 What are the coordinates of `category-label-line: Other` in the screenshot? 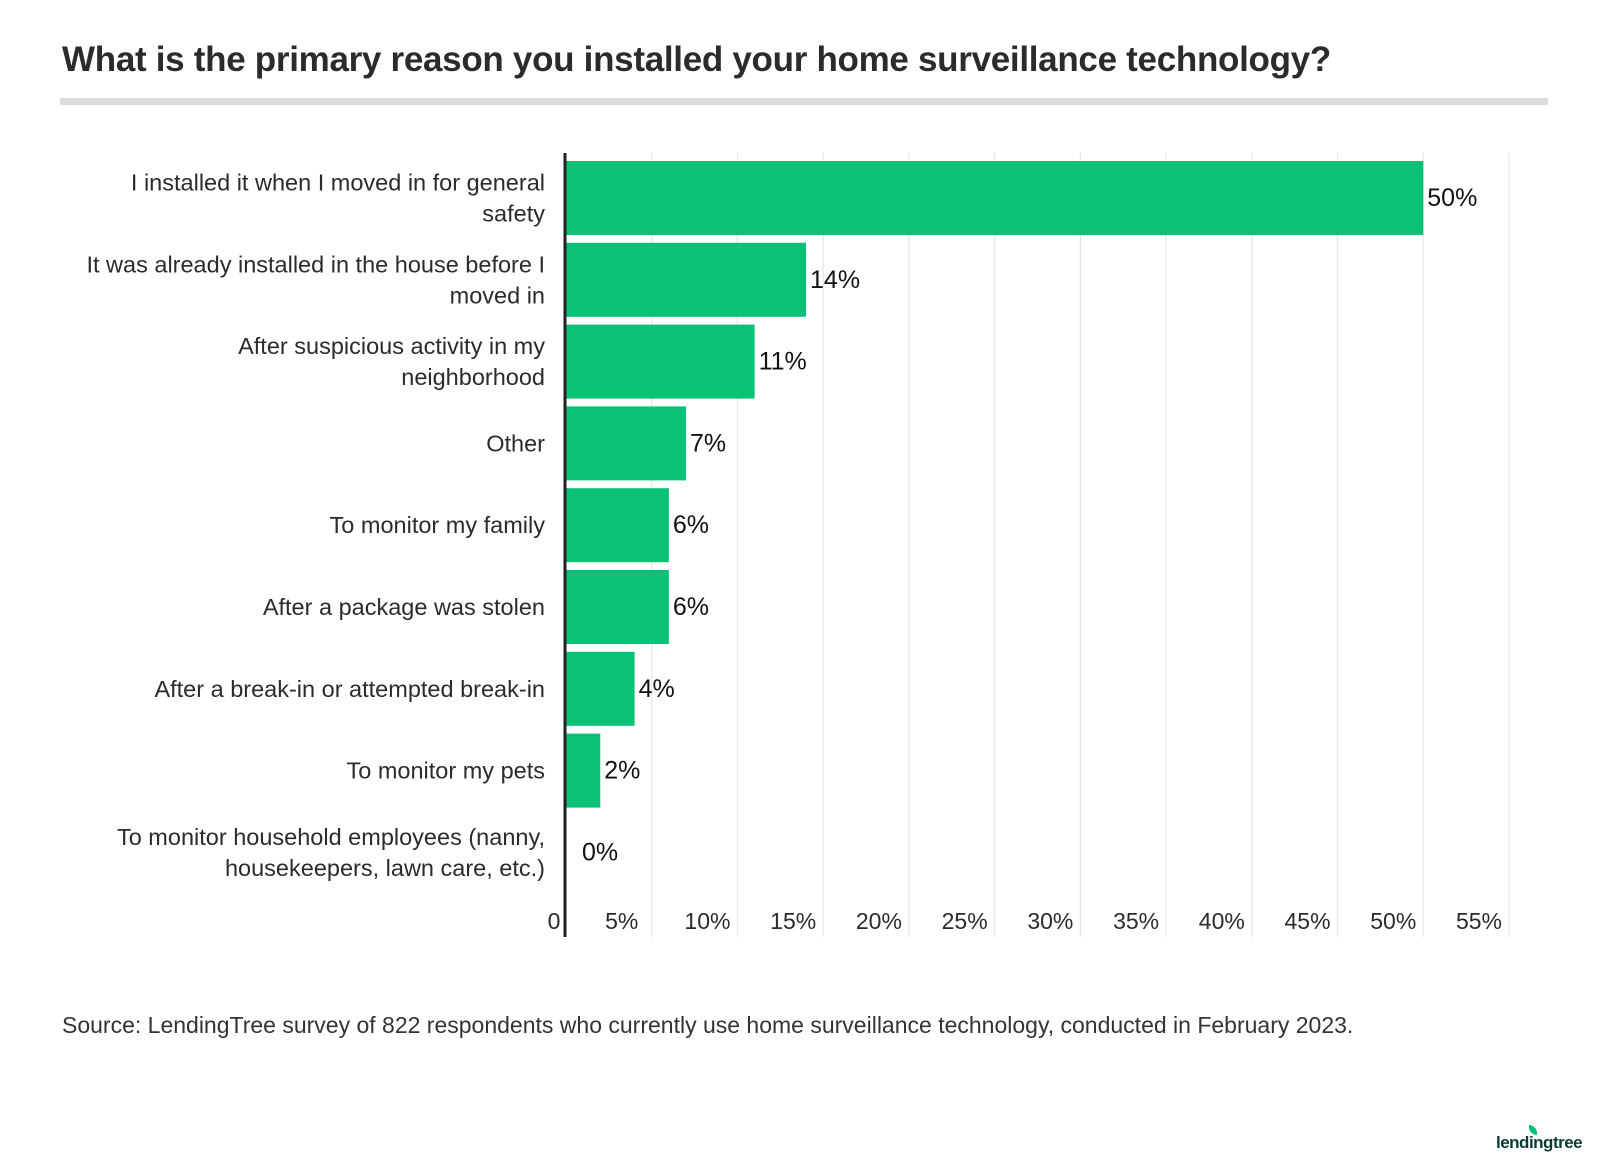 It's located at (515, 443).